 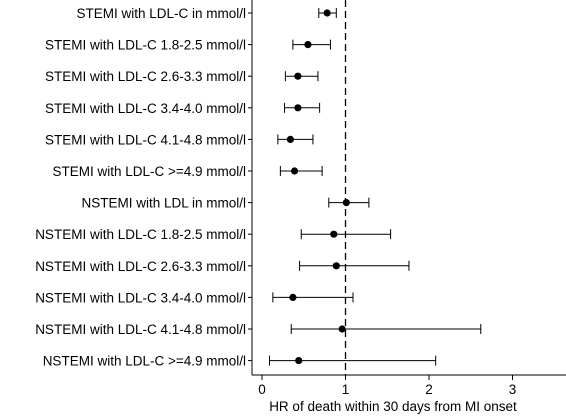 I want to click on forest-row: STEMI with LDL-C 2.6-3.3 mmol/l, so click(x=182, y=76).